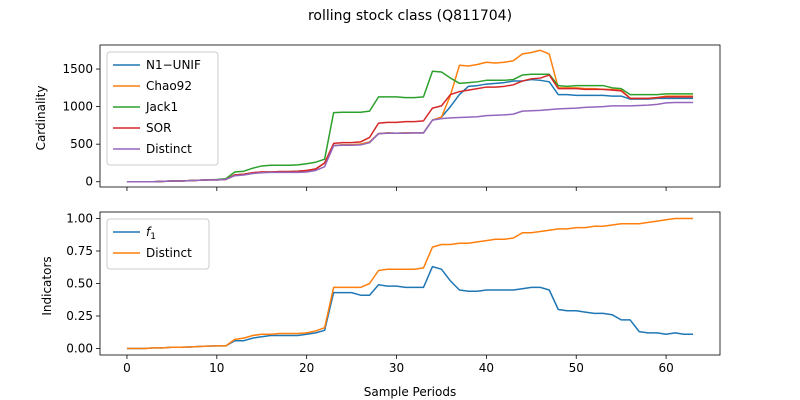 The image size is (800, 400). Describe the element at coordinates (81, 144) in the screenshot. I see `y-tick-label: 500` at that location.